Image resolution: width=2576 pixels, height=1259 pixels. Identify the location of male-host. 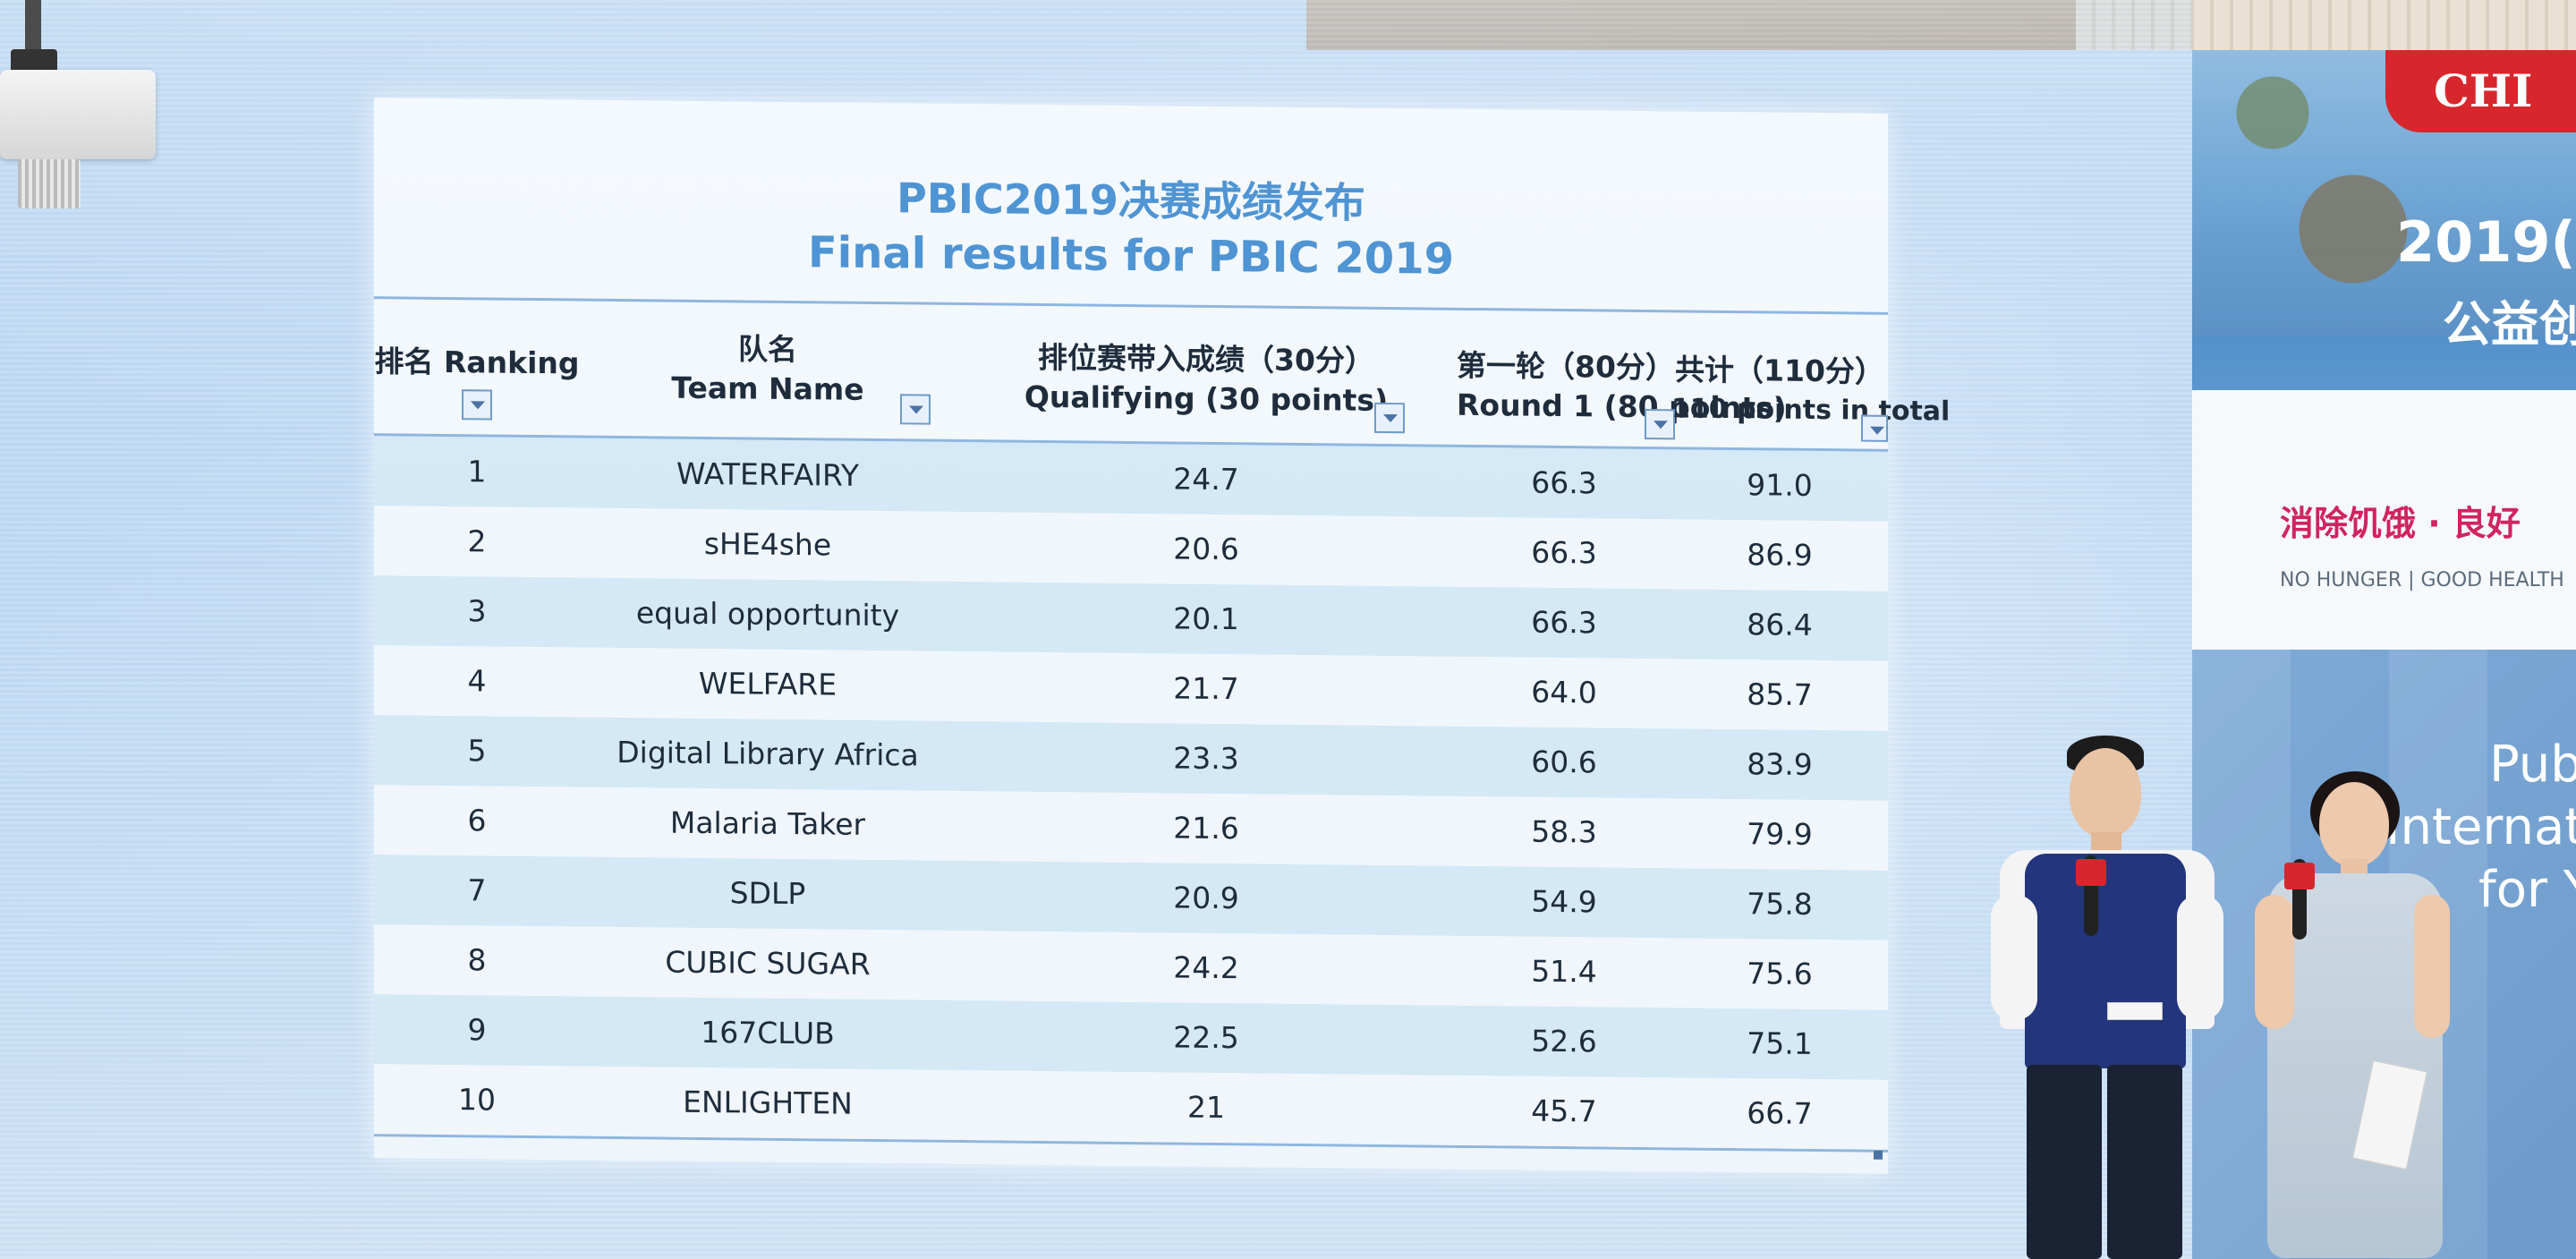
(2107, 997).